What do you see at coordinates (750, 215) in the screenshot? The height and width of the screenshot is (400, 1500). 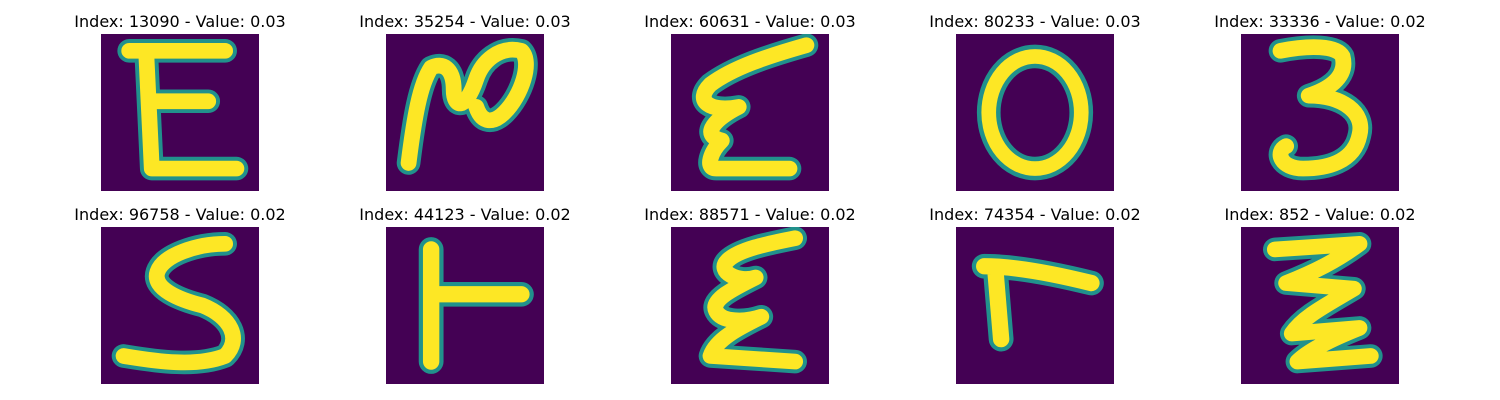 I see `panel-title: Index: 88571 - Value: 0.02` at bounding box center [750, 215].